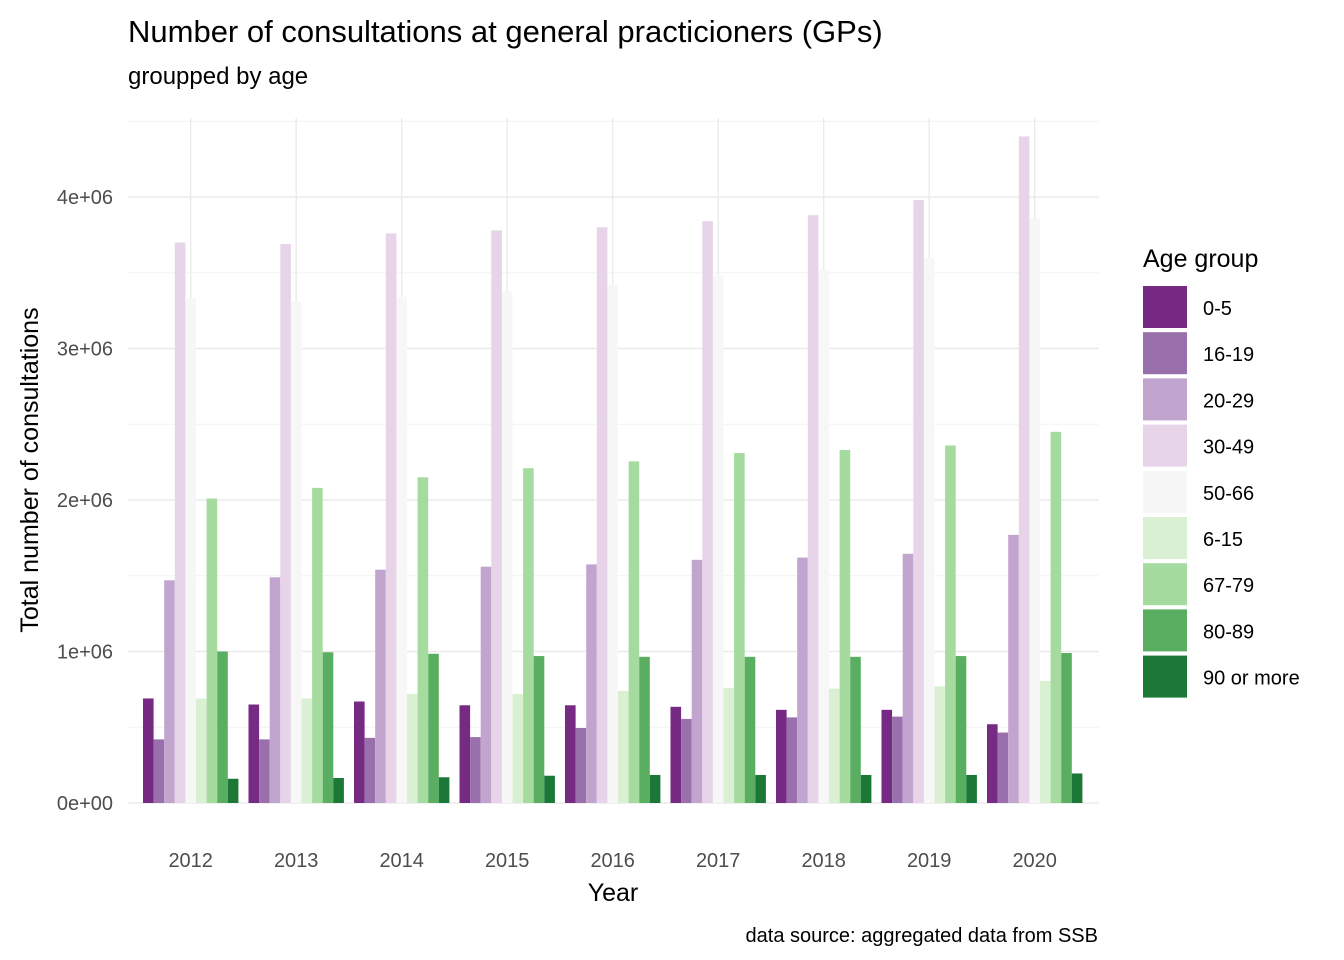 The height and width of the screenshot is (960, 1344). Describe the element at coordinates (507, 861) in the screenshot. I see `x-tick-label: 2015` at that location.